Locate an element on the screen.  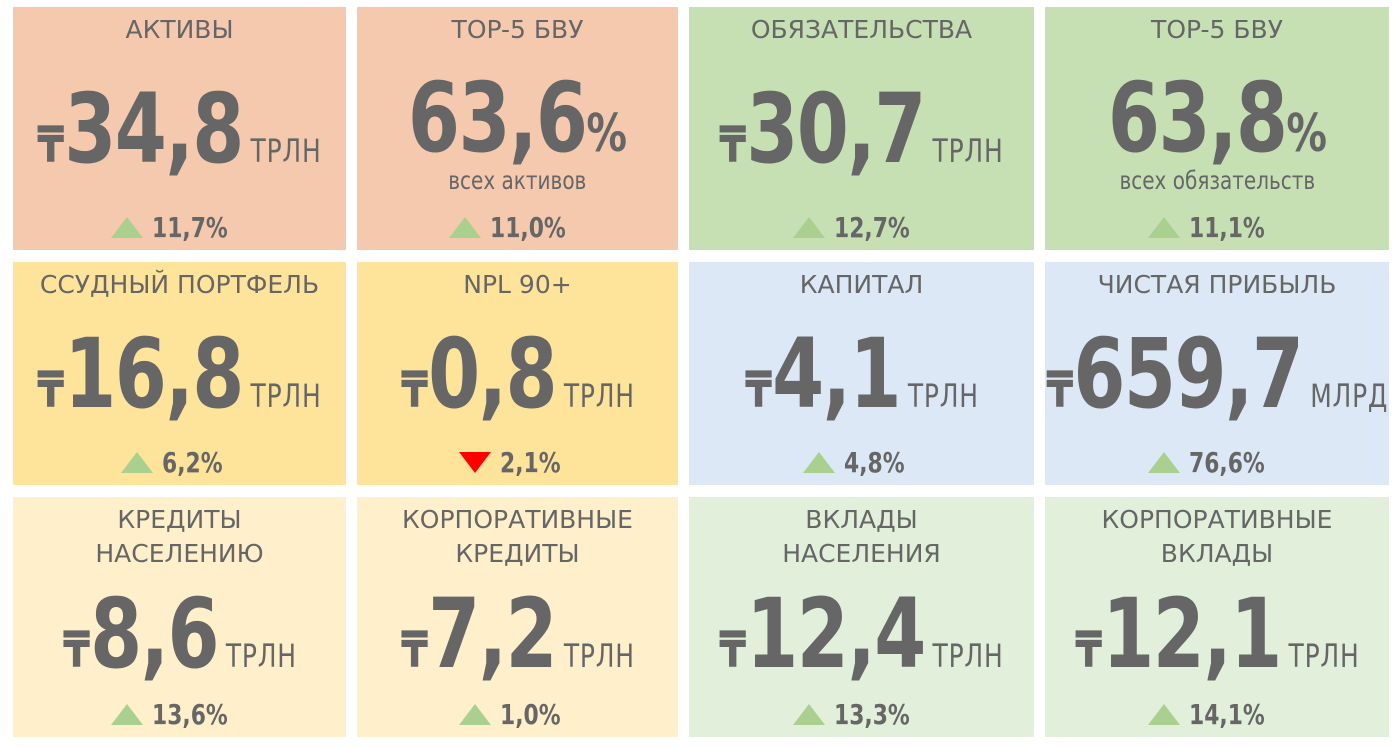
value-row: ₸ 16,8 ТРЛН is located at coordinates (179, 374).